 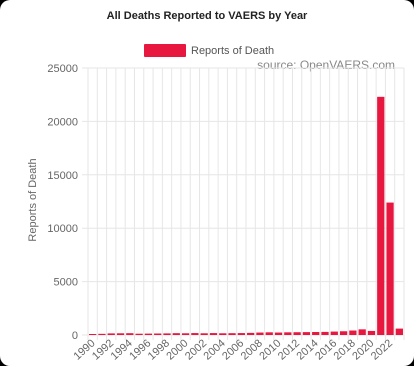 I want to click on chart-title: All Deaths Reported to VAERS by Year, so click(x=207, y=16).